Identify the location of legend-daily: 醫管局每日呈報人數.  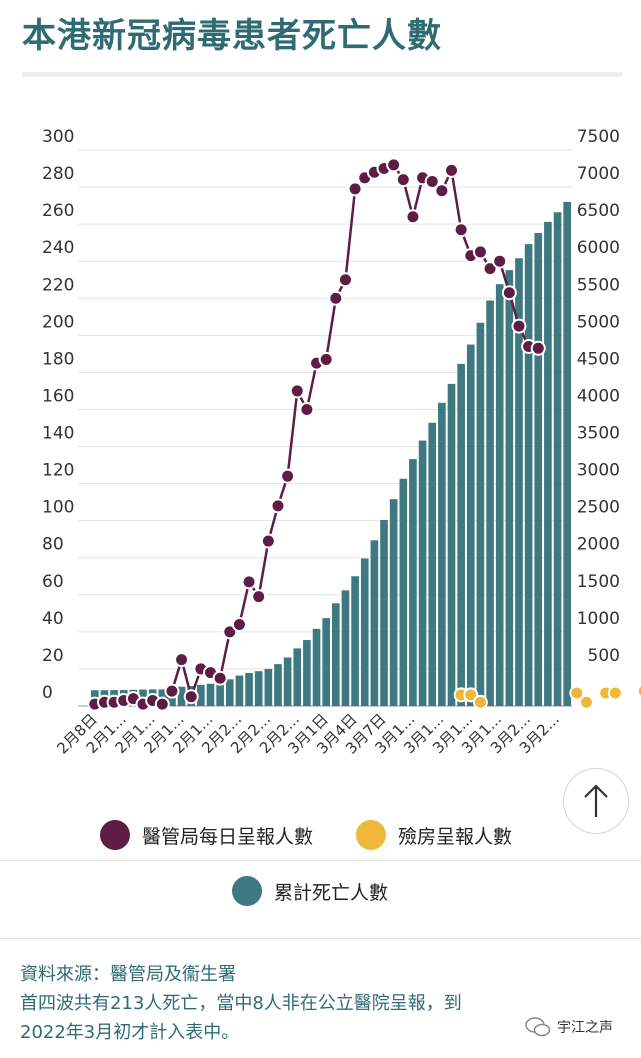
(206, 835).